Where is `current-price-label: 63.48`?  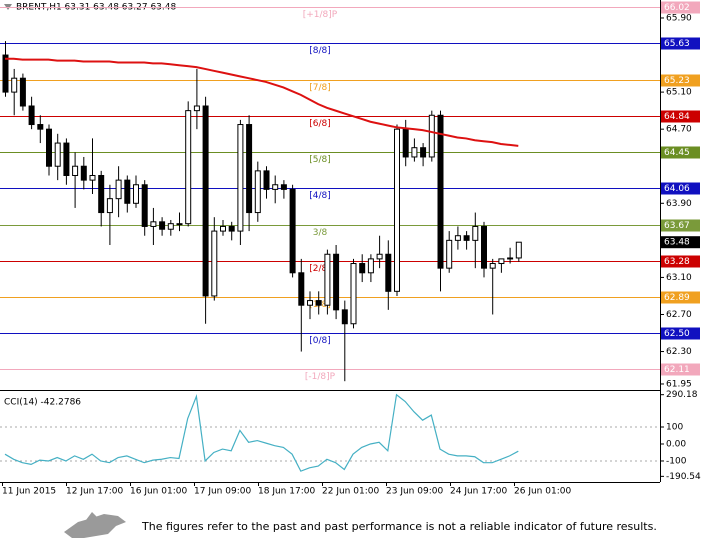
current-price-label: 63.48 is located at coordinates (677, 243).